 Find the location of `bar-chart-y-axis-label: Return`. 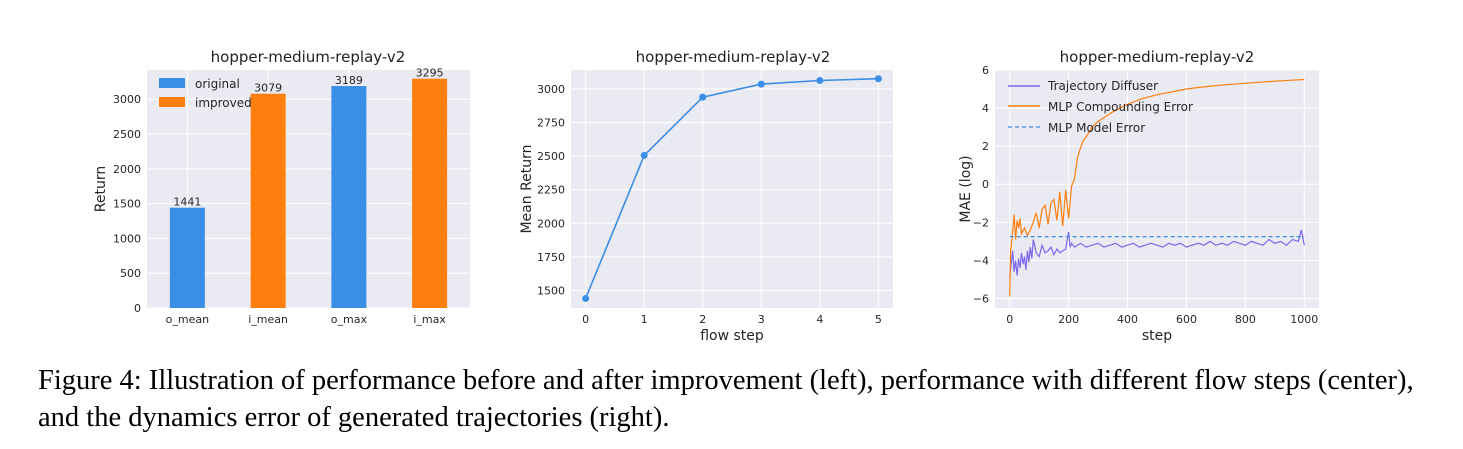

bar-chart-y-axis-label: Return is located at coordinates (101, 189).